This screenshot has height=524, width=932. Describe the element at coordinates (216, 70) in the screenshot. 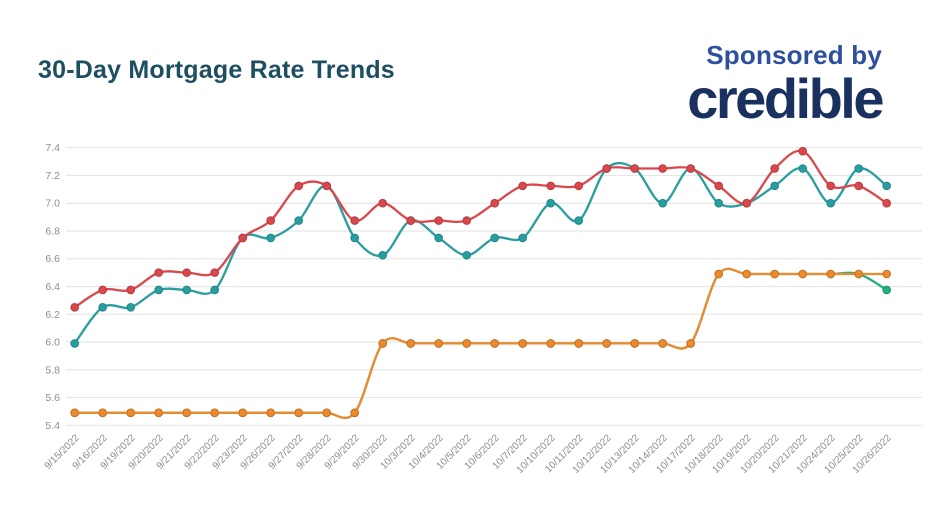

I see `page-title: 30-Day Mortgage Rate Trends` at that location.